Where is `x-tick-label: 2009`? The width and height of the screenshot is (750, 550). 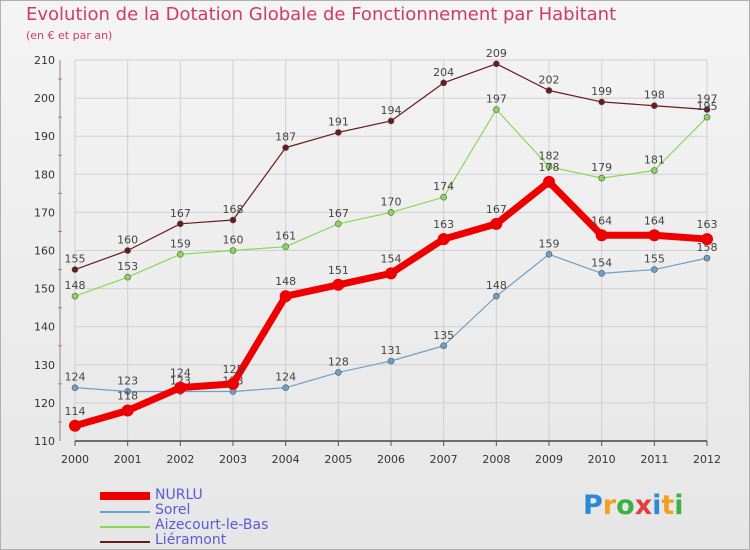
x-tick-label: 2009 is located at coordinates (549, 459).